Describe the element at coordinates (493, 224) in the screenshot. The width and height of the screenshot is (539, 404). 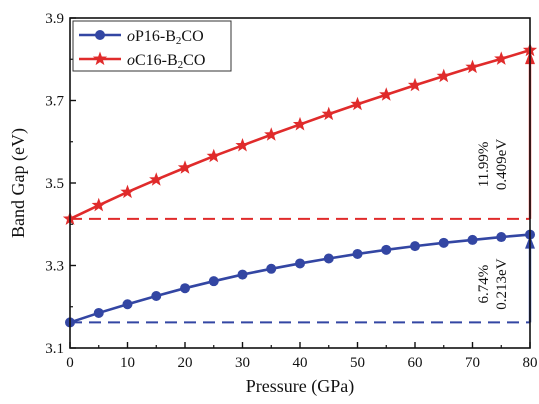
I see `annotations: 11.99% 0.409eV 6.74% 0.213eV` at that location.